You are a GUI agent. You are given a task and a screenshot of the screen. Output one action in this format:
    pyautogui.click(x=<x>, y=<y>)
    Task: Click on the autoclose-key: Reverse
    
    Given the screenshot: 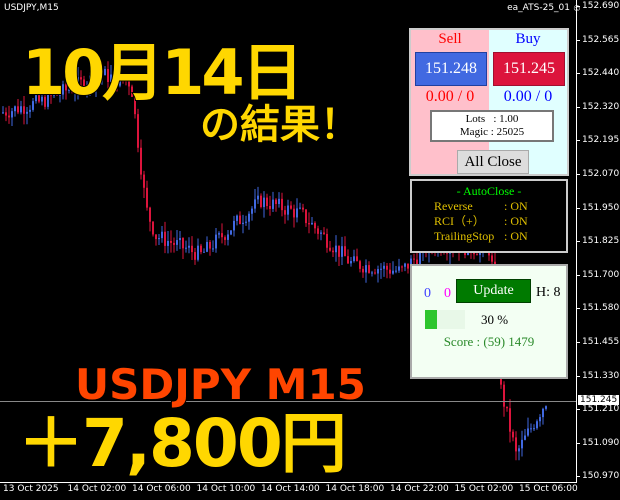 What is the action you would take?
    pyautogui.click(x=453, y=206)
    